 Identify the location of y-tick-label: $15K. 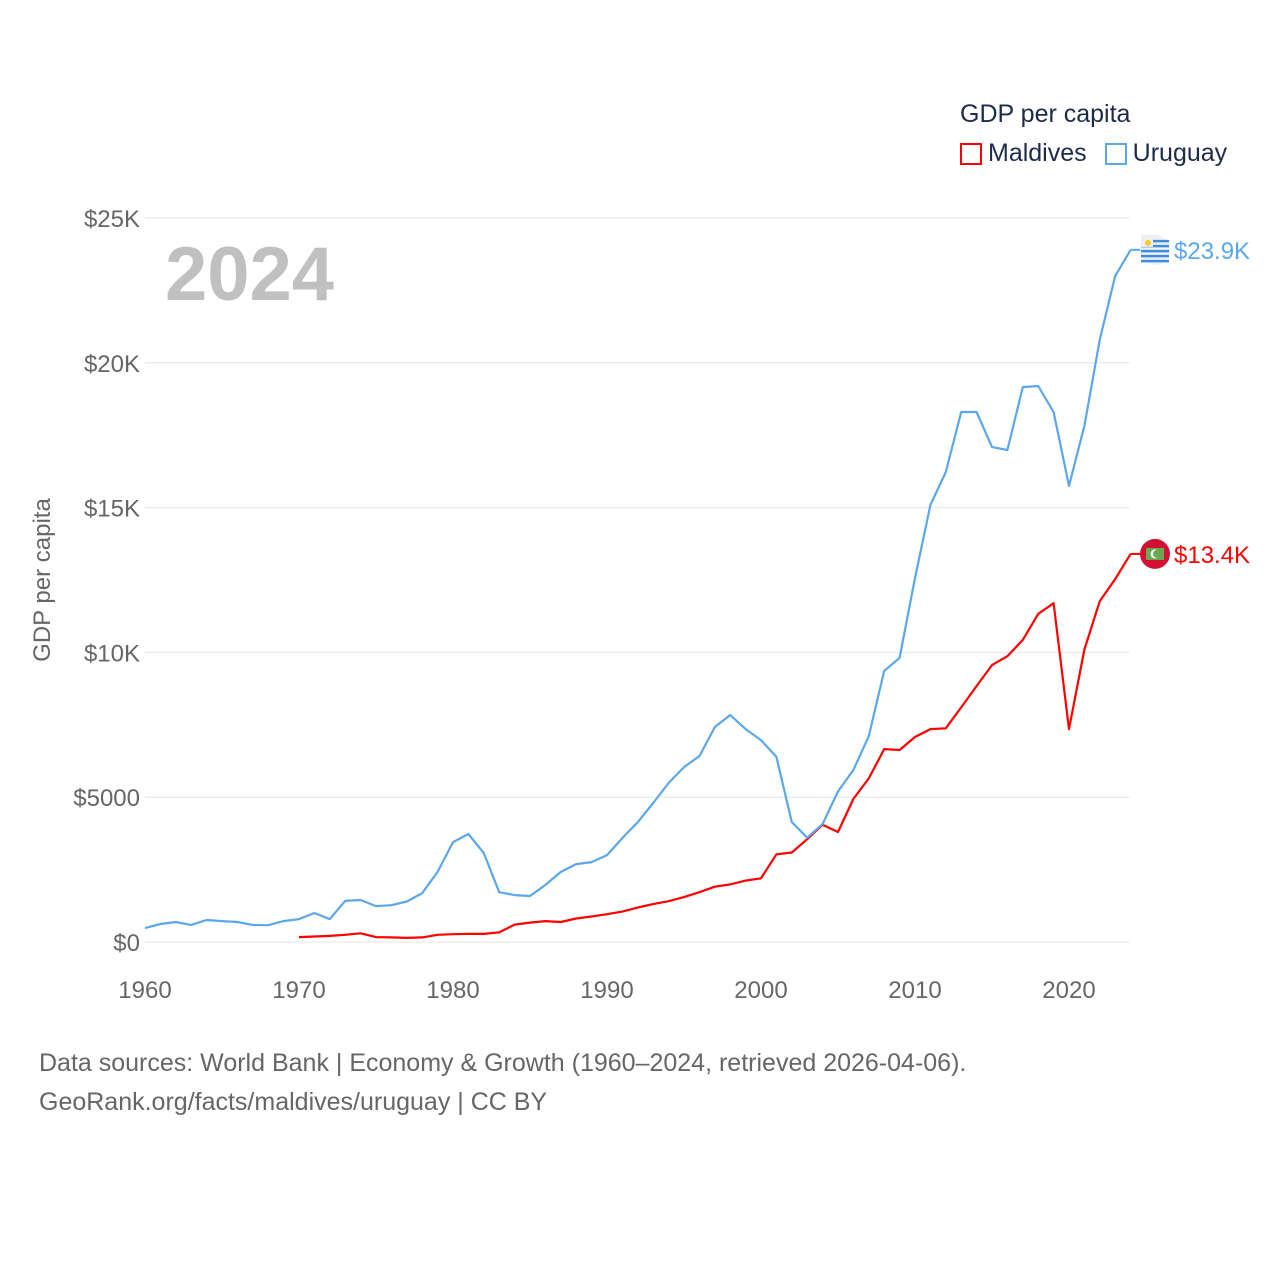
(112, 509).